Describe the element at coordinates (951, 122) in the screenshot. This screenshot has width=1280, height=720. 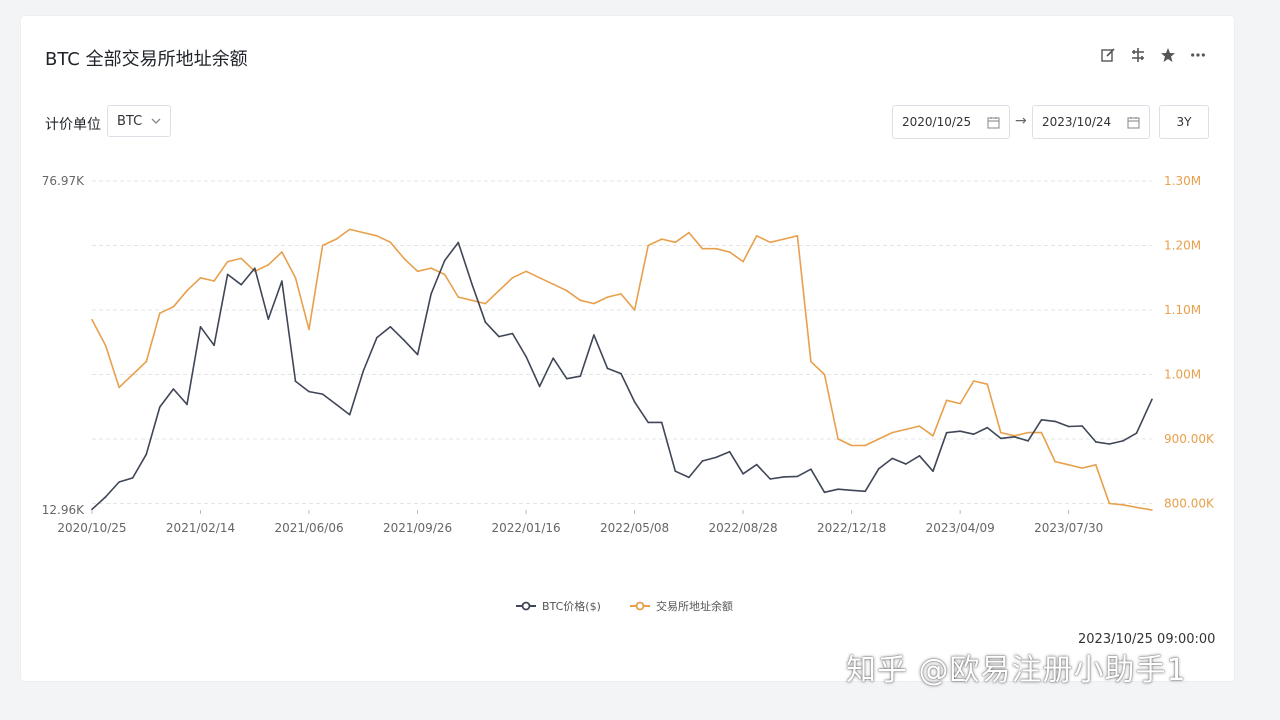
I see `start-date-input: 2020/10/25` at that location.